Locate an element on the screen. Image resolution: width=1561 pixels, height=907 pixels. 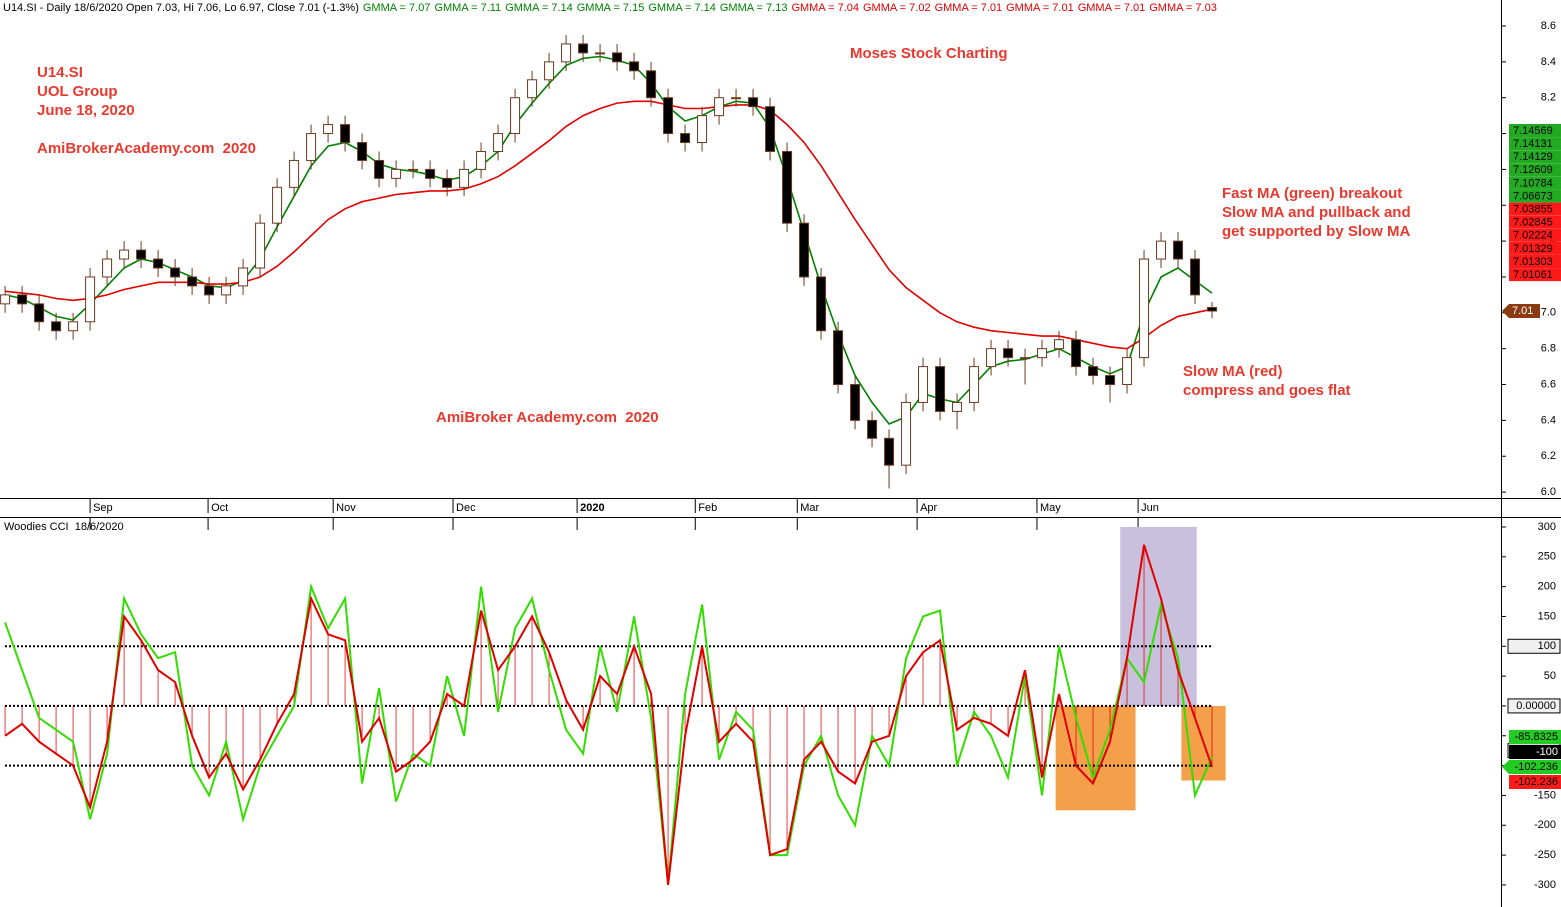
annotation: June 18, 2020 is located at coordinates (86, 110).